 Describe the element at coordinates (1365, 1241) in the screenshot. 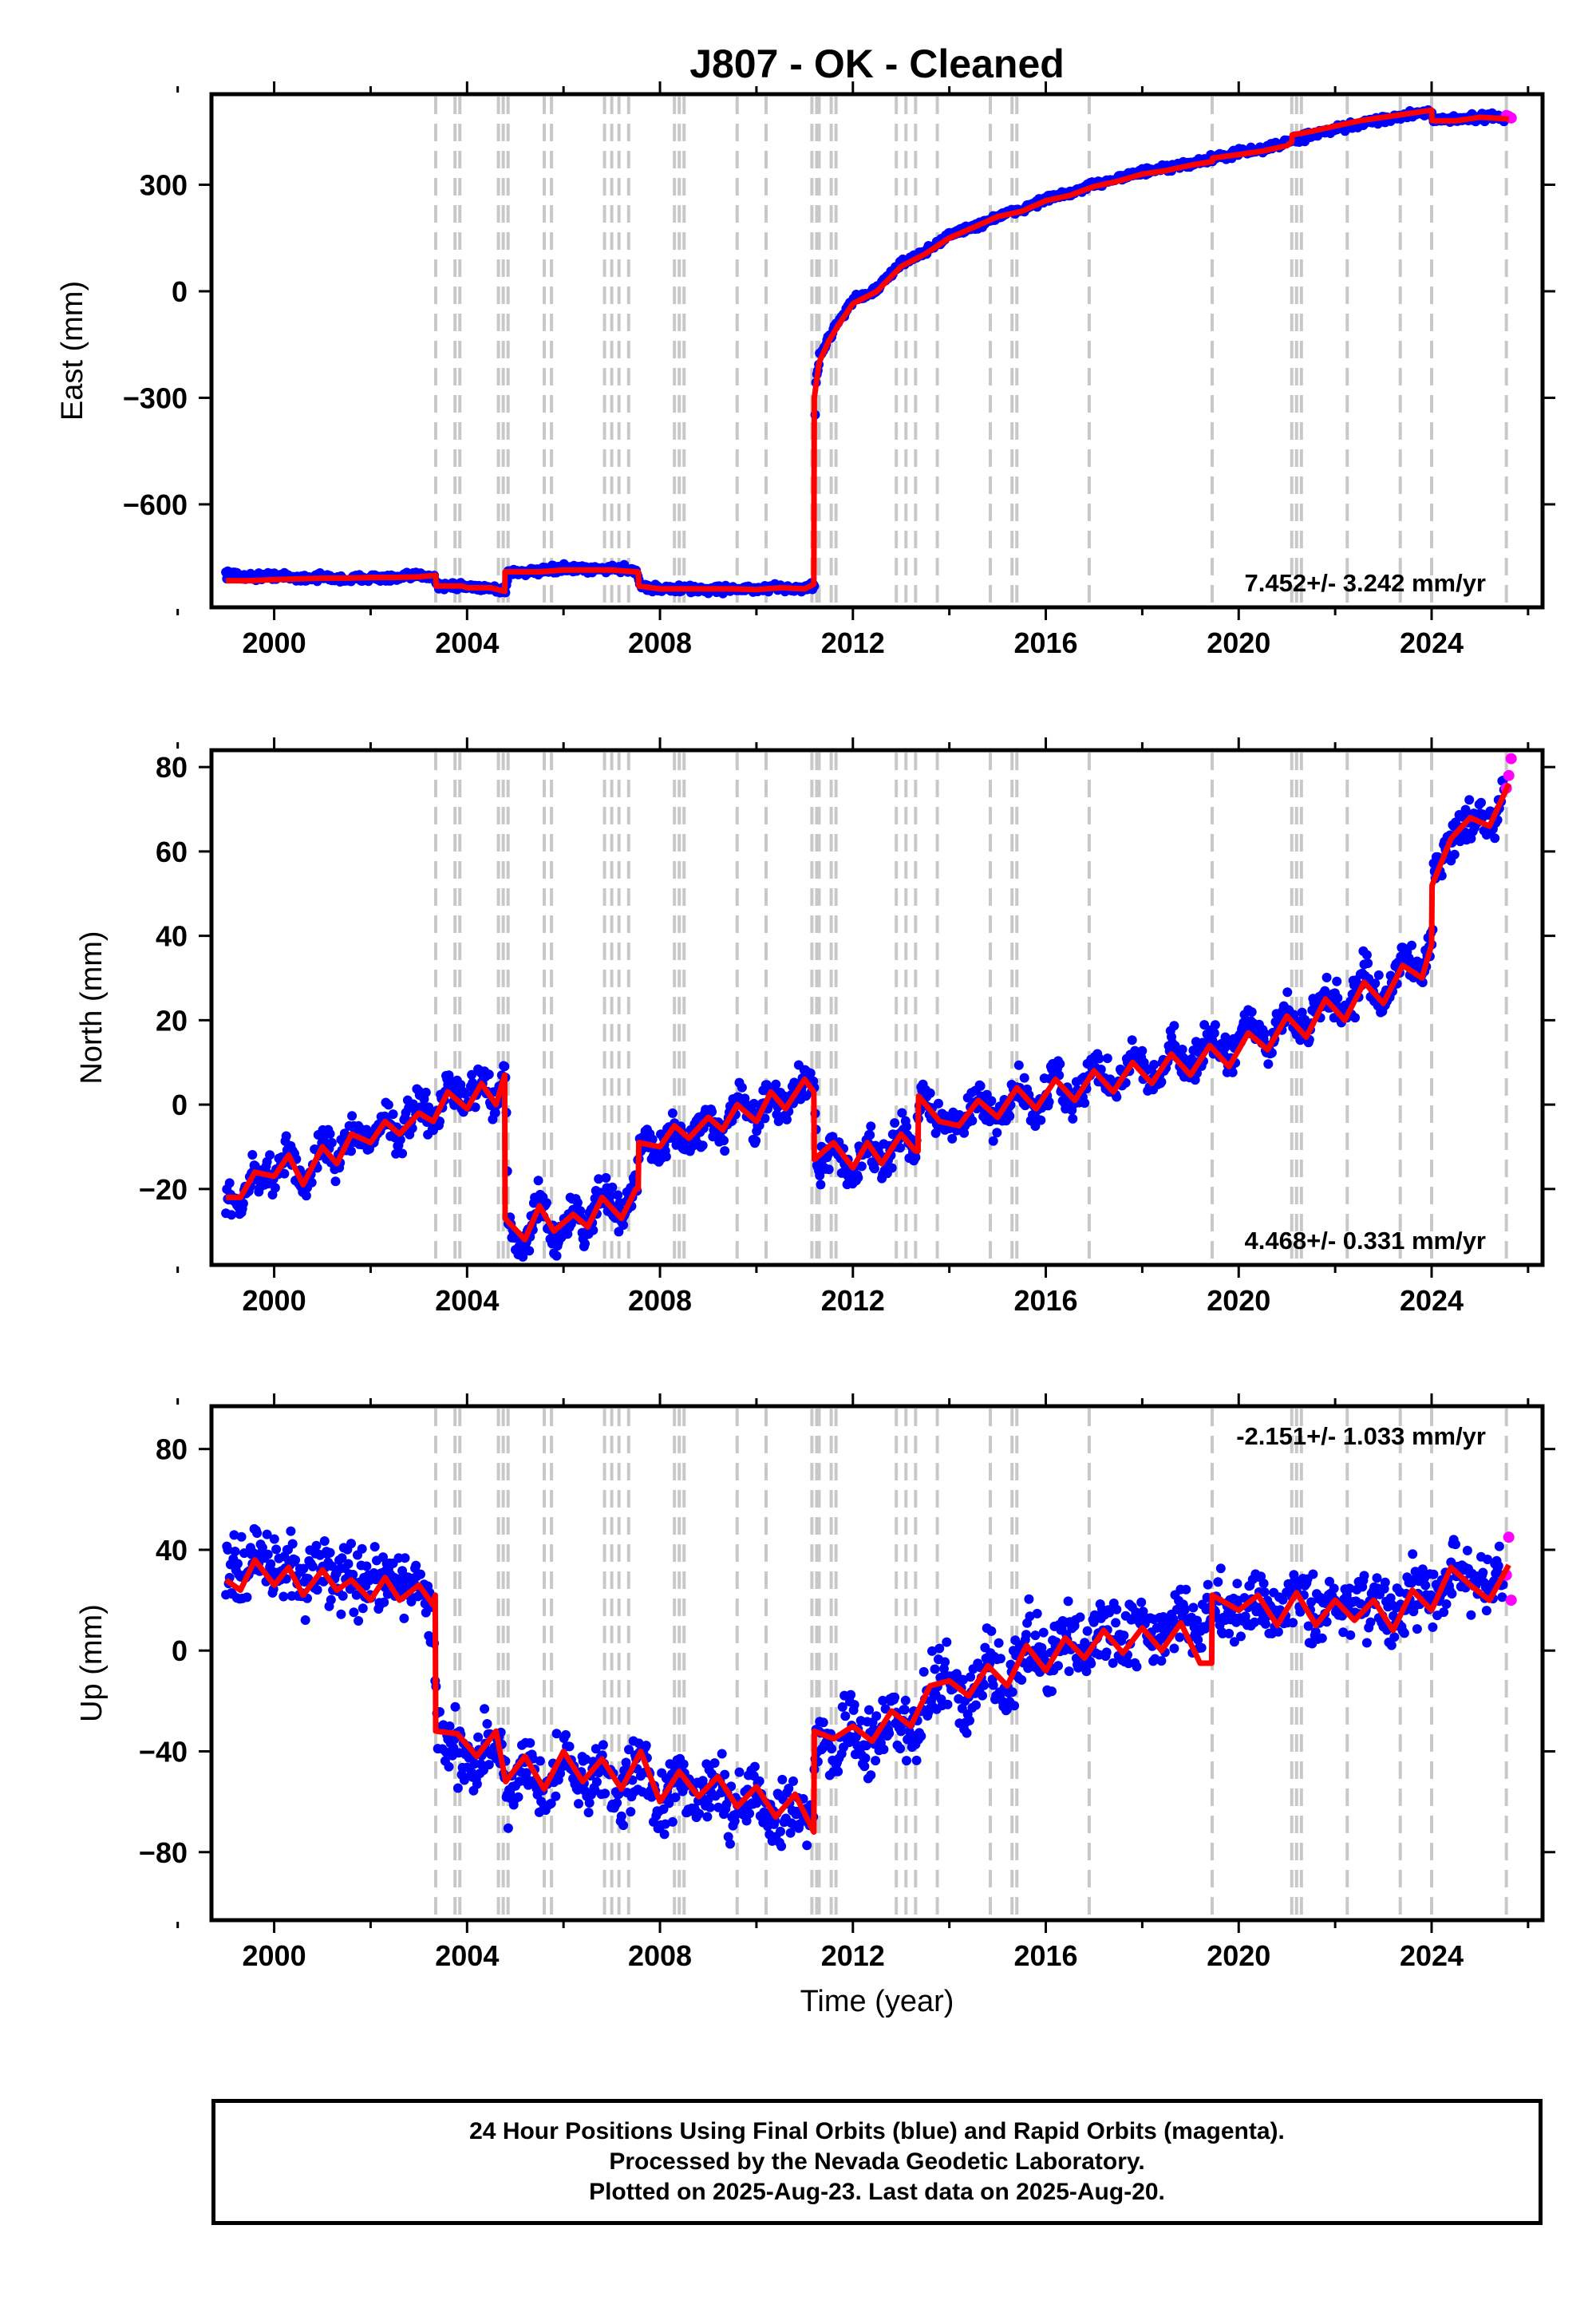

I see `rate-annotation: 4.468+/- 0.331 mm/yr` at that location.